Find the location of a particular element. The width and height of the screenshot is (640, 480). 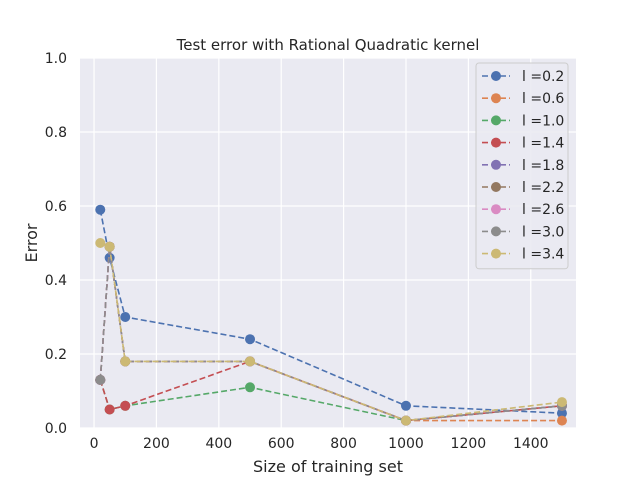

y-tick-label: 0.0 is located at coordinates (56, 429).